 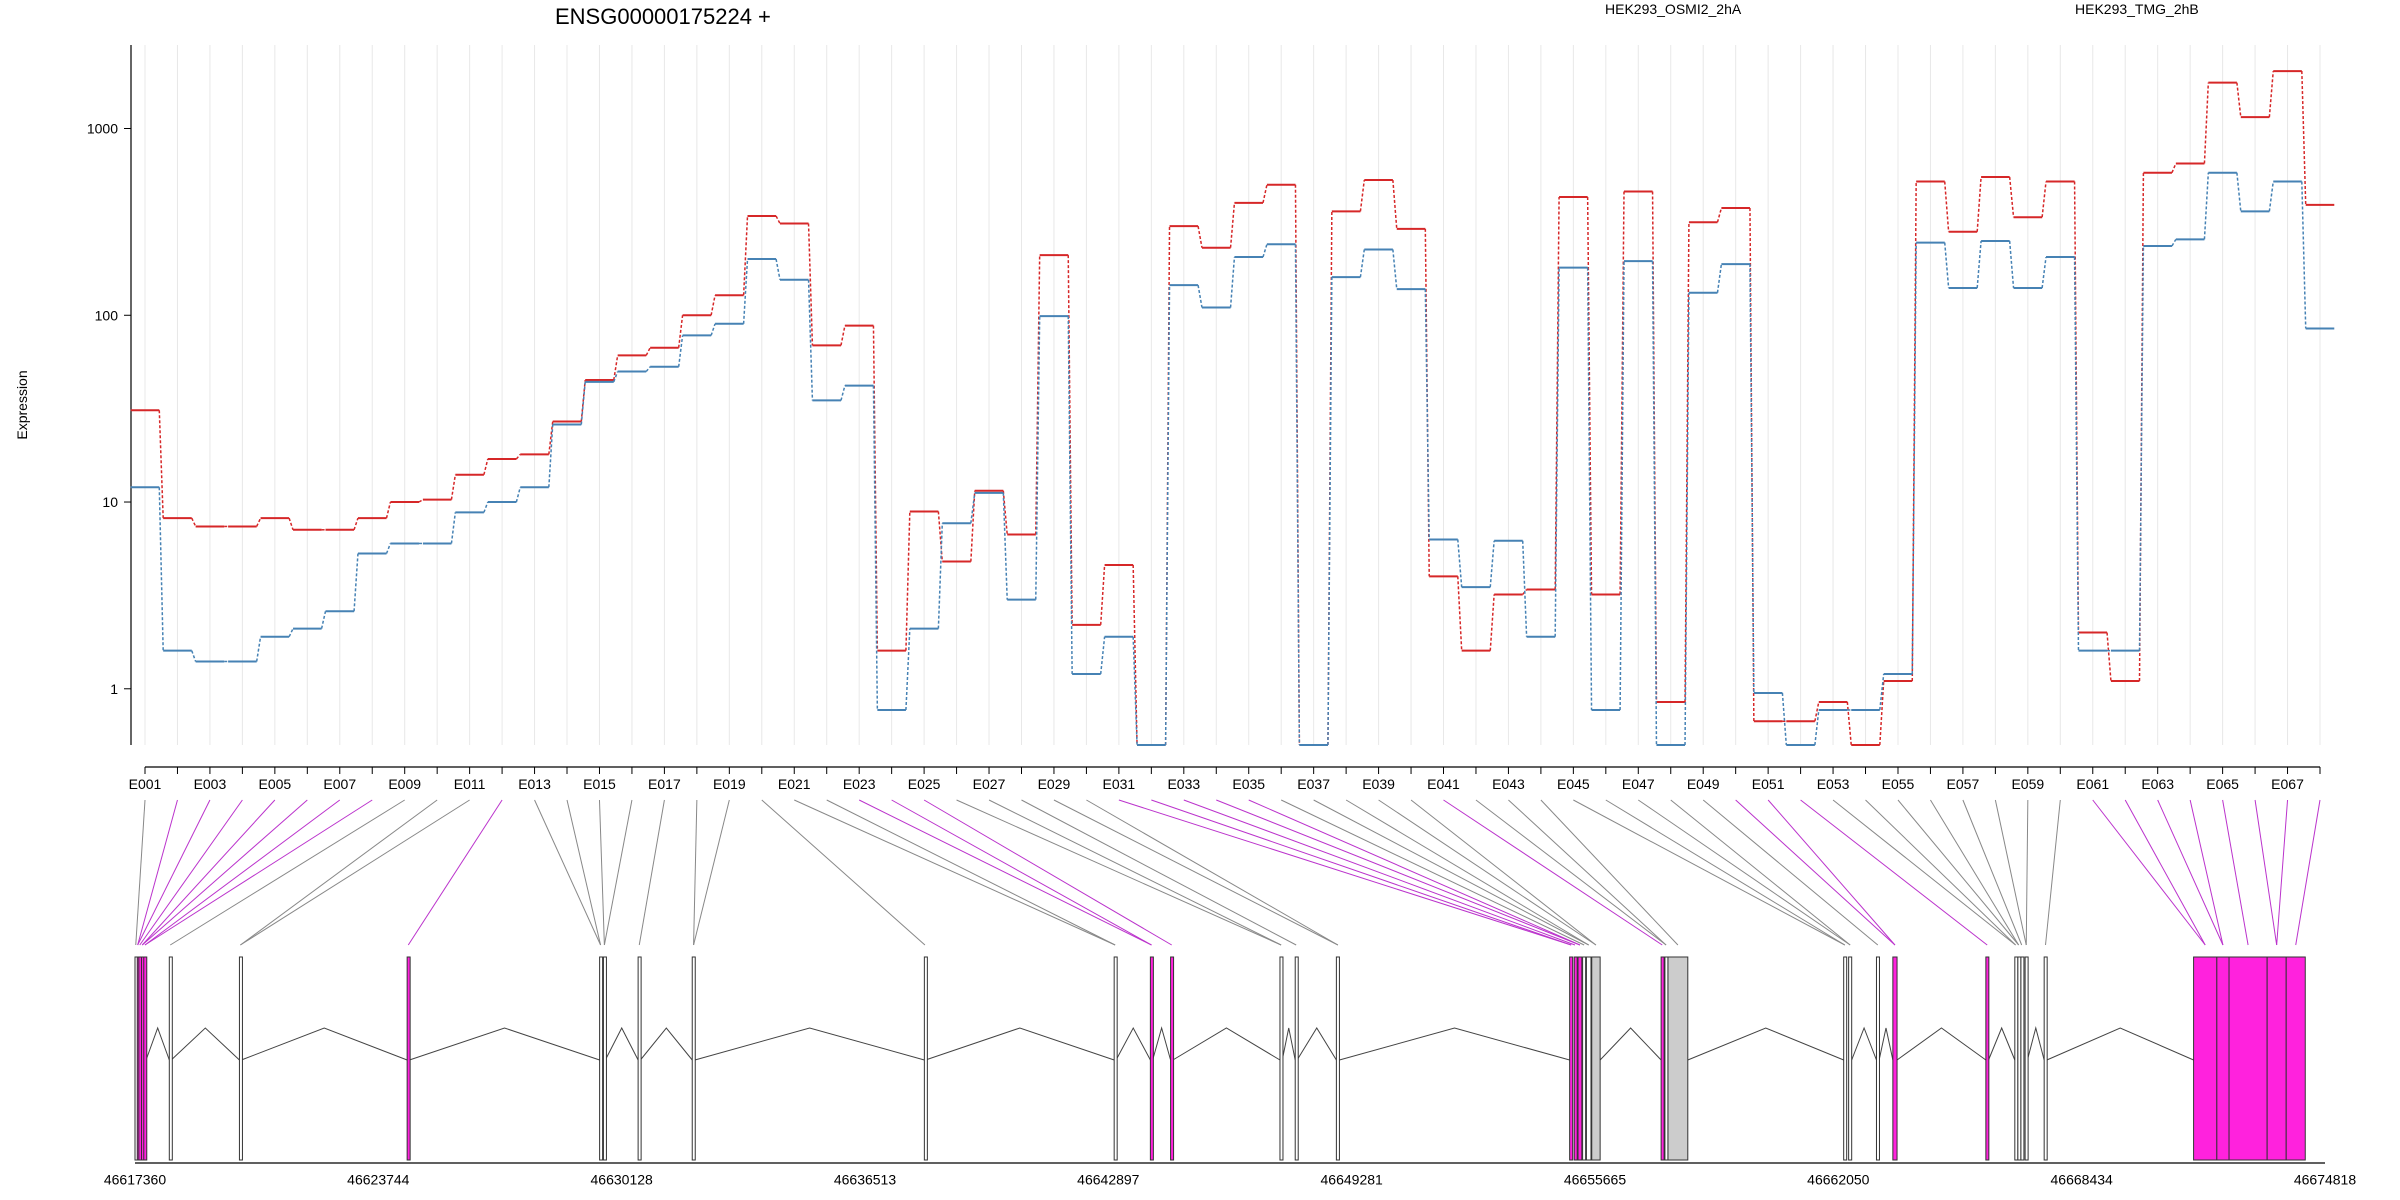 What do you see at coordinates (1054, 784) in the screenshot?
I see `x-tick-label: E029` at bounding box center [1054, 784].